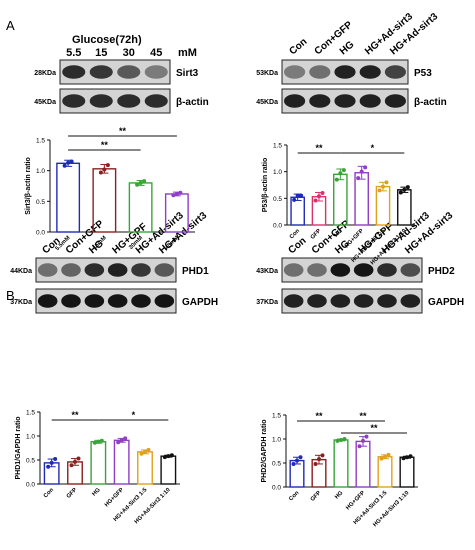 The image size is (475, 550). What do you see at coordinates (21, 271) in the screenshot?
I see `band-size-label: 44KDa` at bounding box center [21, 271].